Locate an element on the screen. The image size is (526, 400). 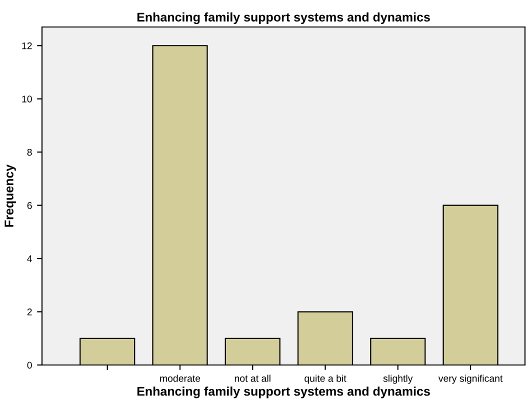
x-tick-label: very significant is located at coordinates (470, 379).